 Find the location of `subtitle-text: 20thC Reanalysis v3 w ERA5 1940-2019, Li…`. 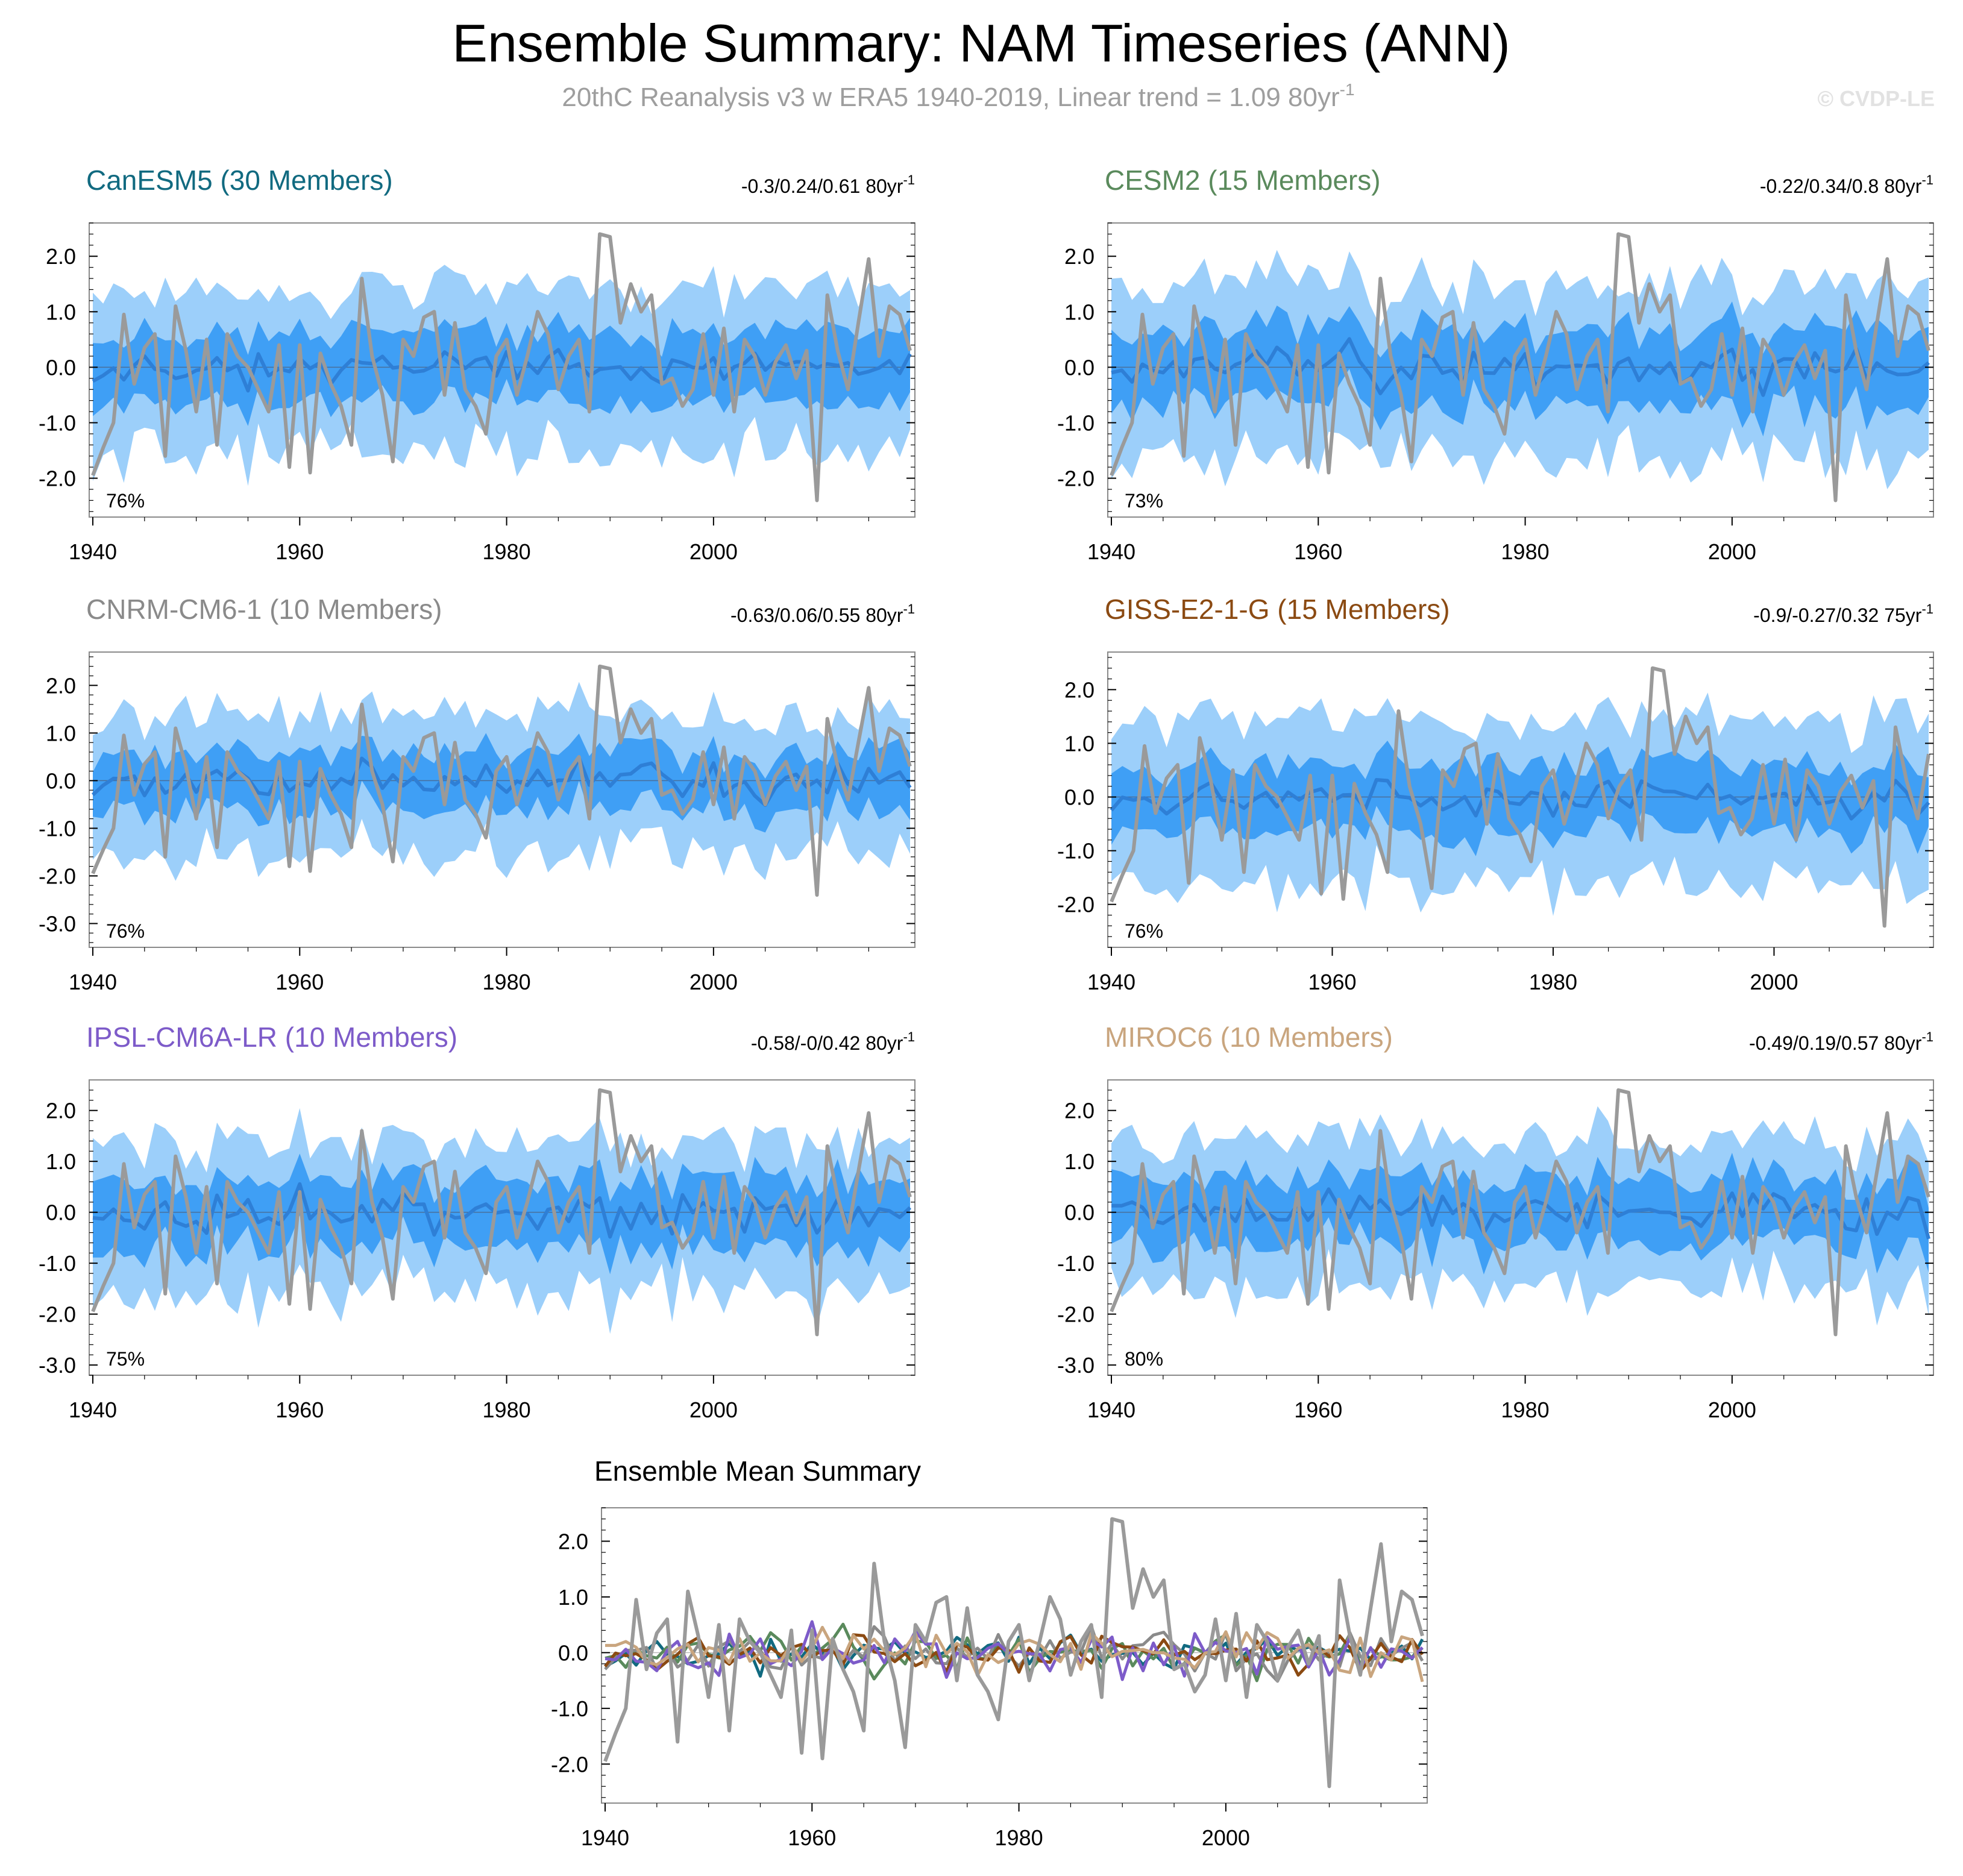

subtitle-text: 20thC Reanalysis v3 w ERA5 1940-2019, Li… is located at coordinates (950, 97).